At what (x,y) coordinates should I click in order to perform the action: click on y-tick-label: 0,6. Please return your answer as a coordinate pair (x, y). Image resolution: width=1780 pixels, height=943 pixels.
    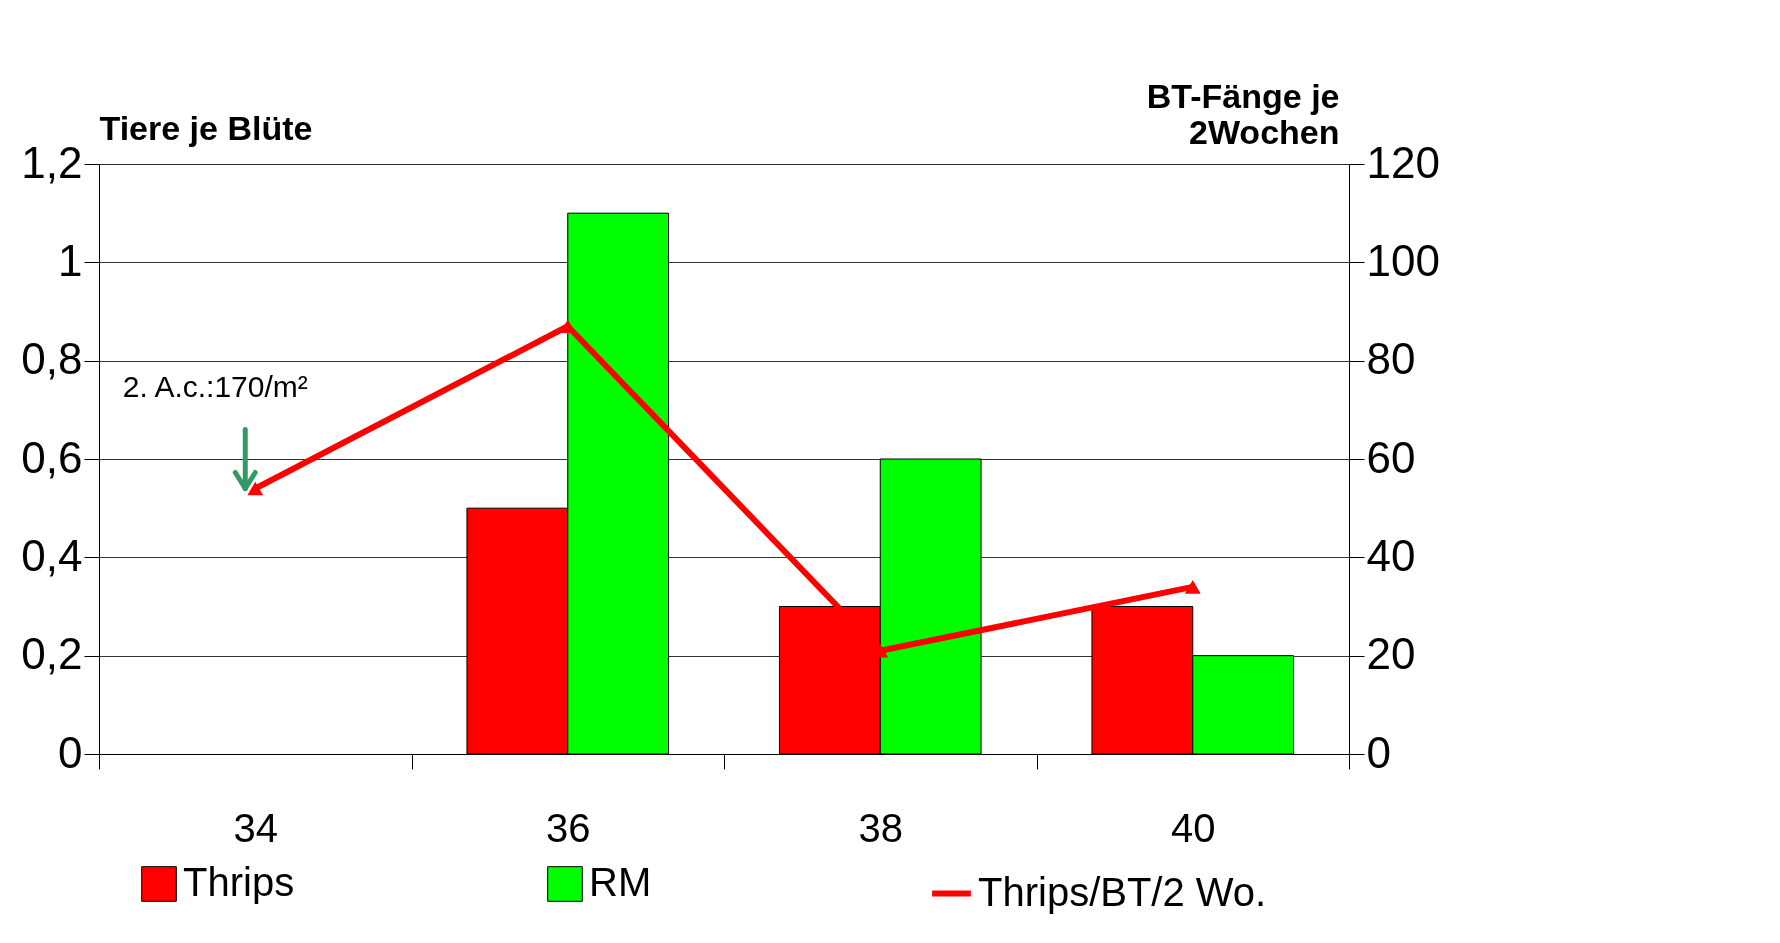
    Looking at the image, I should click on (52, 457).